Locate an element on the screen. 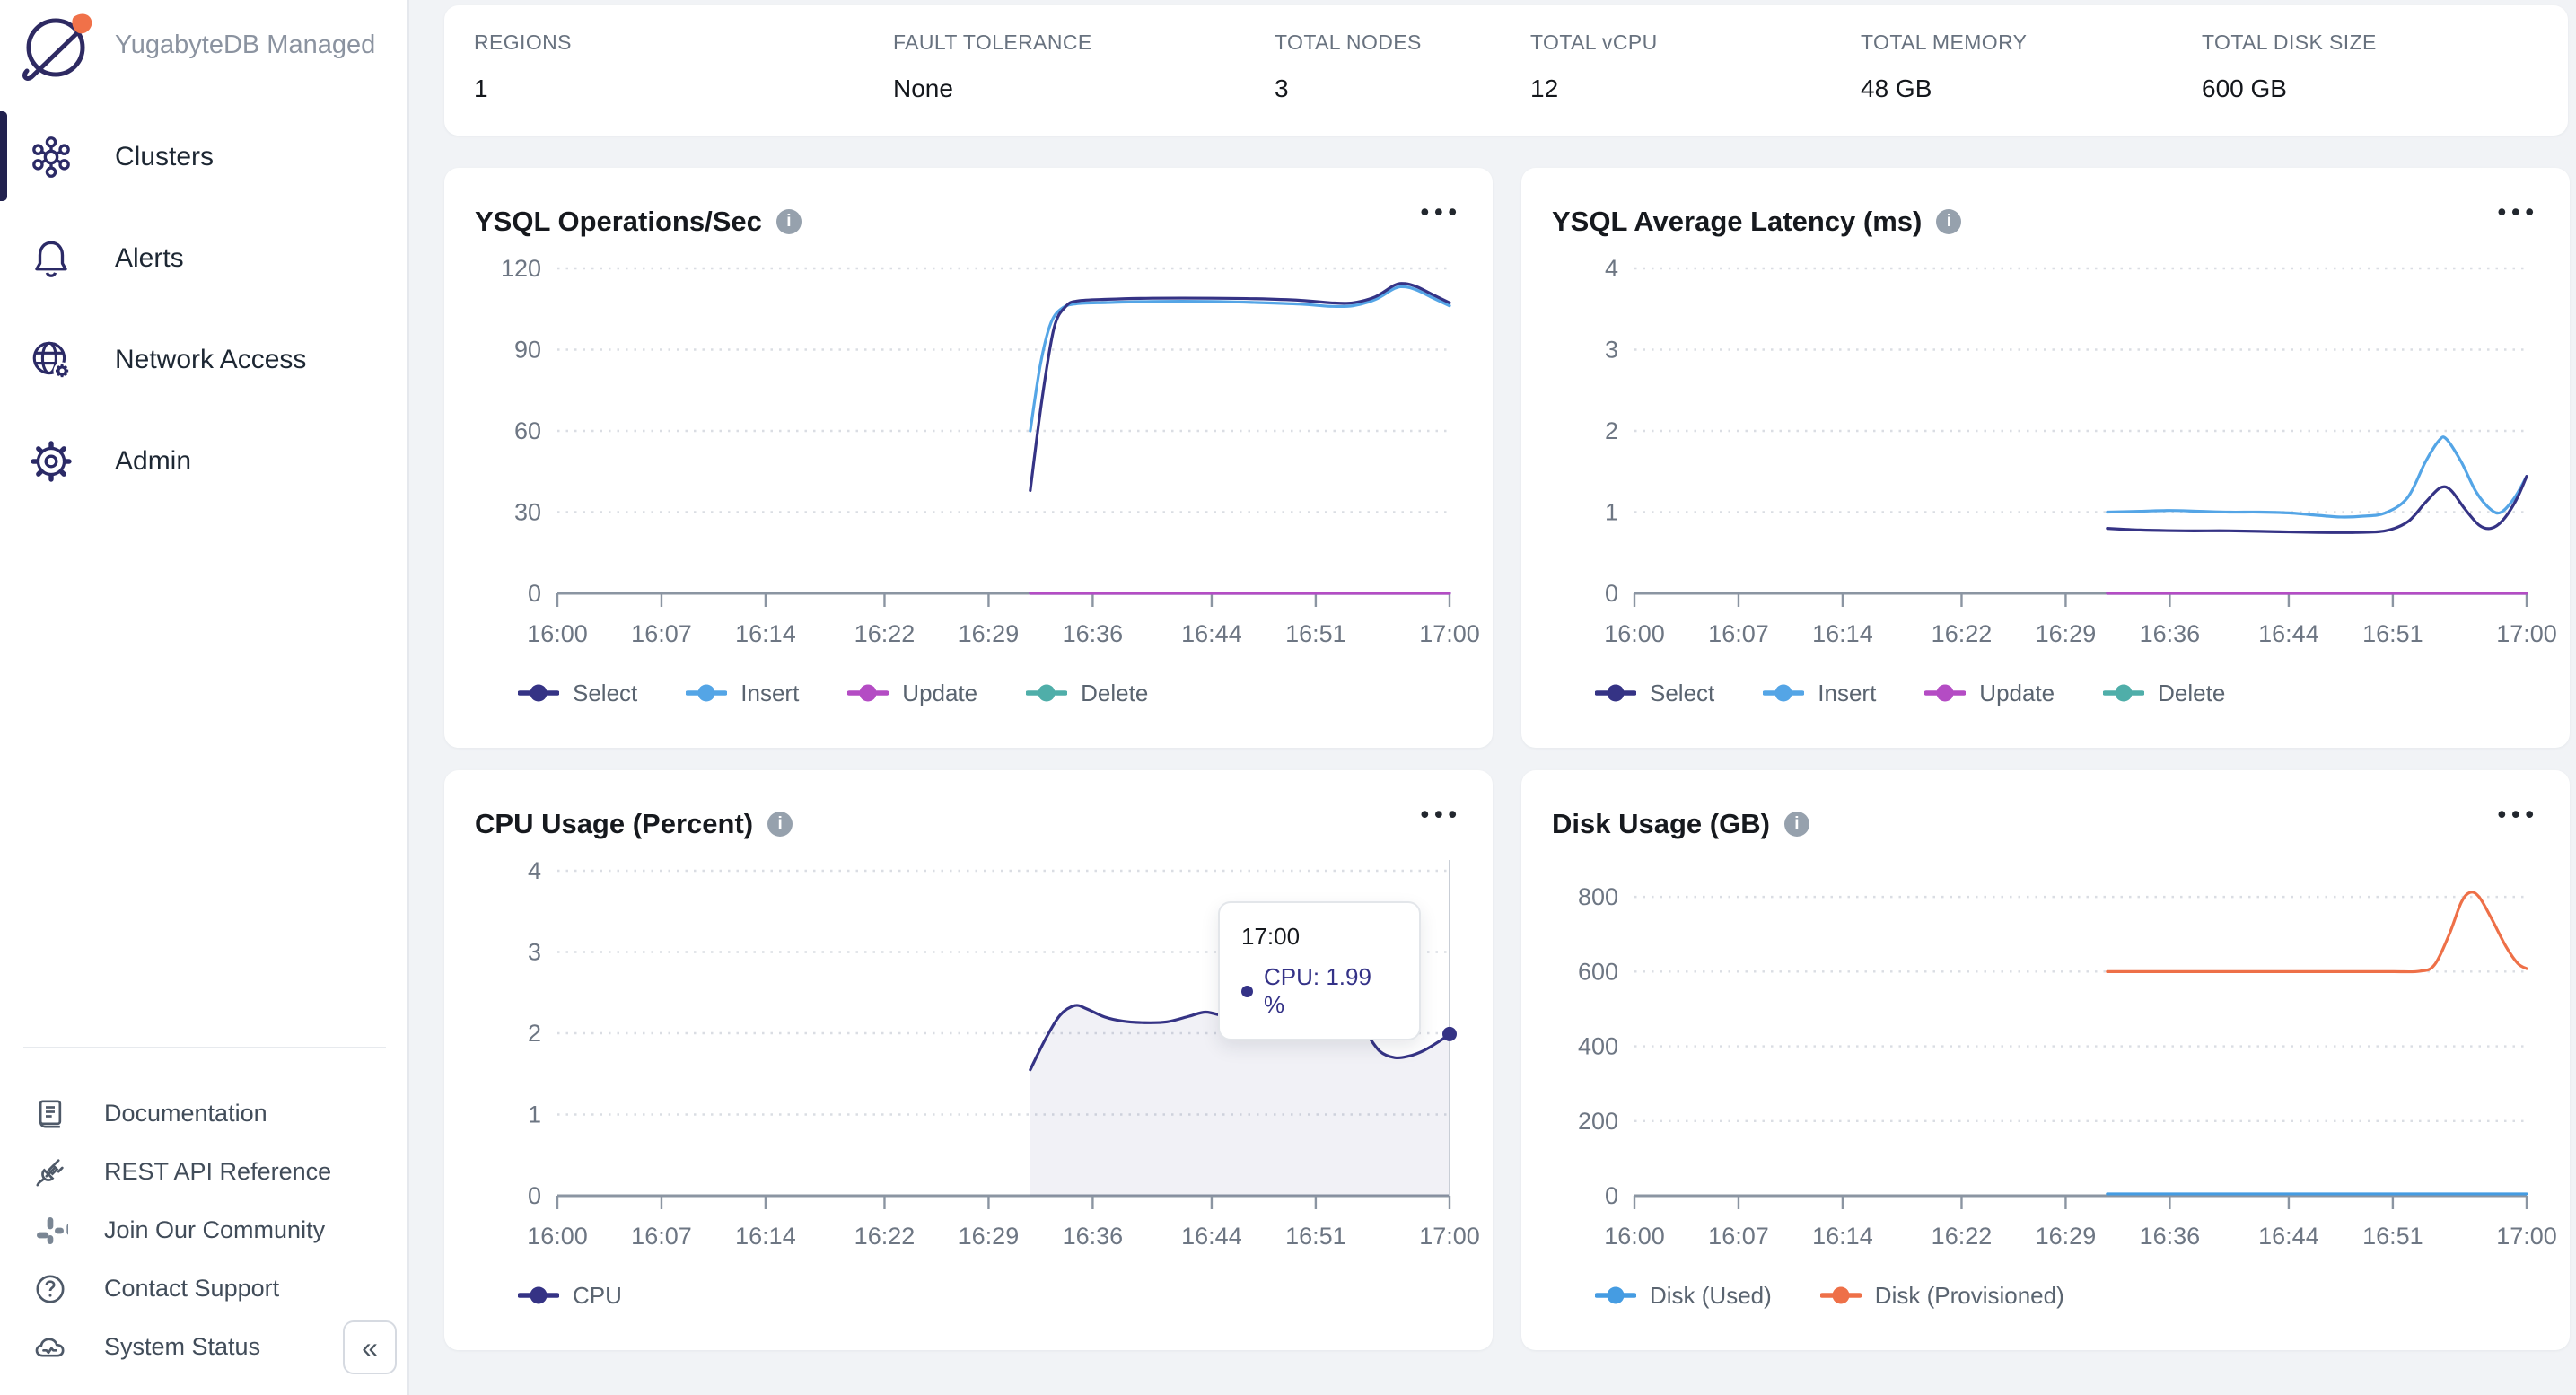 Image resolution: width=2576 pixels, height=1395 pixels. tooltip-value-label: CPU: 1.99 % is located at coordinates (1317, 991).